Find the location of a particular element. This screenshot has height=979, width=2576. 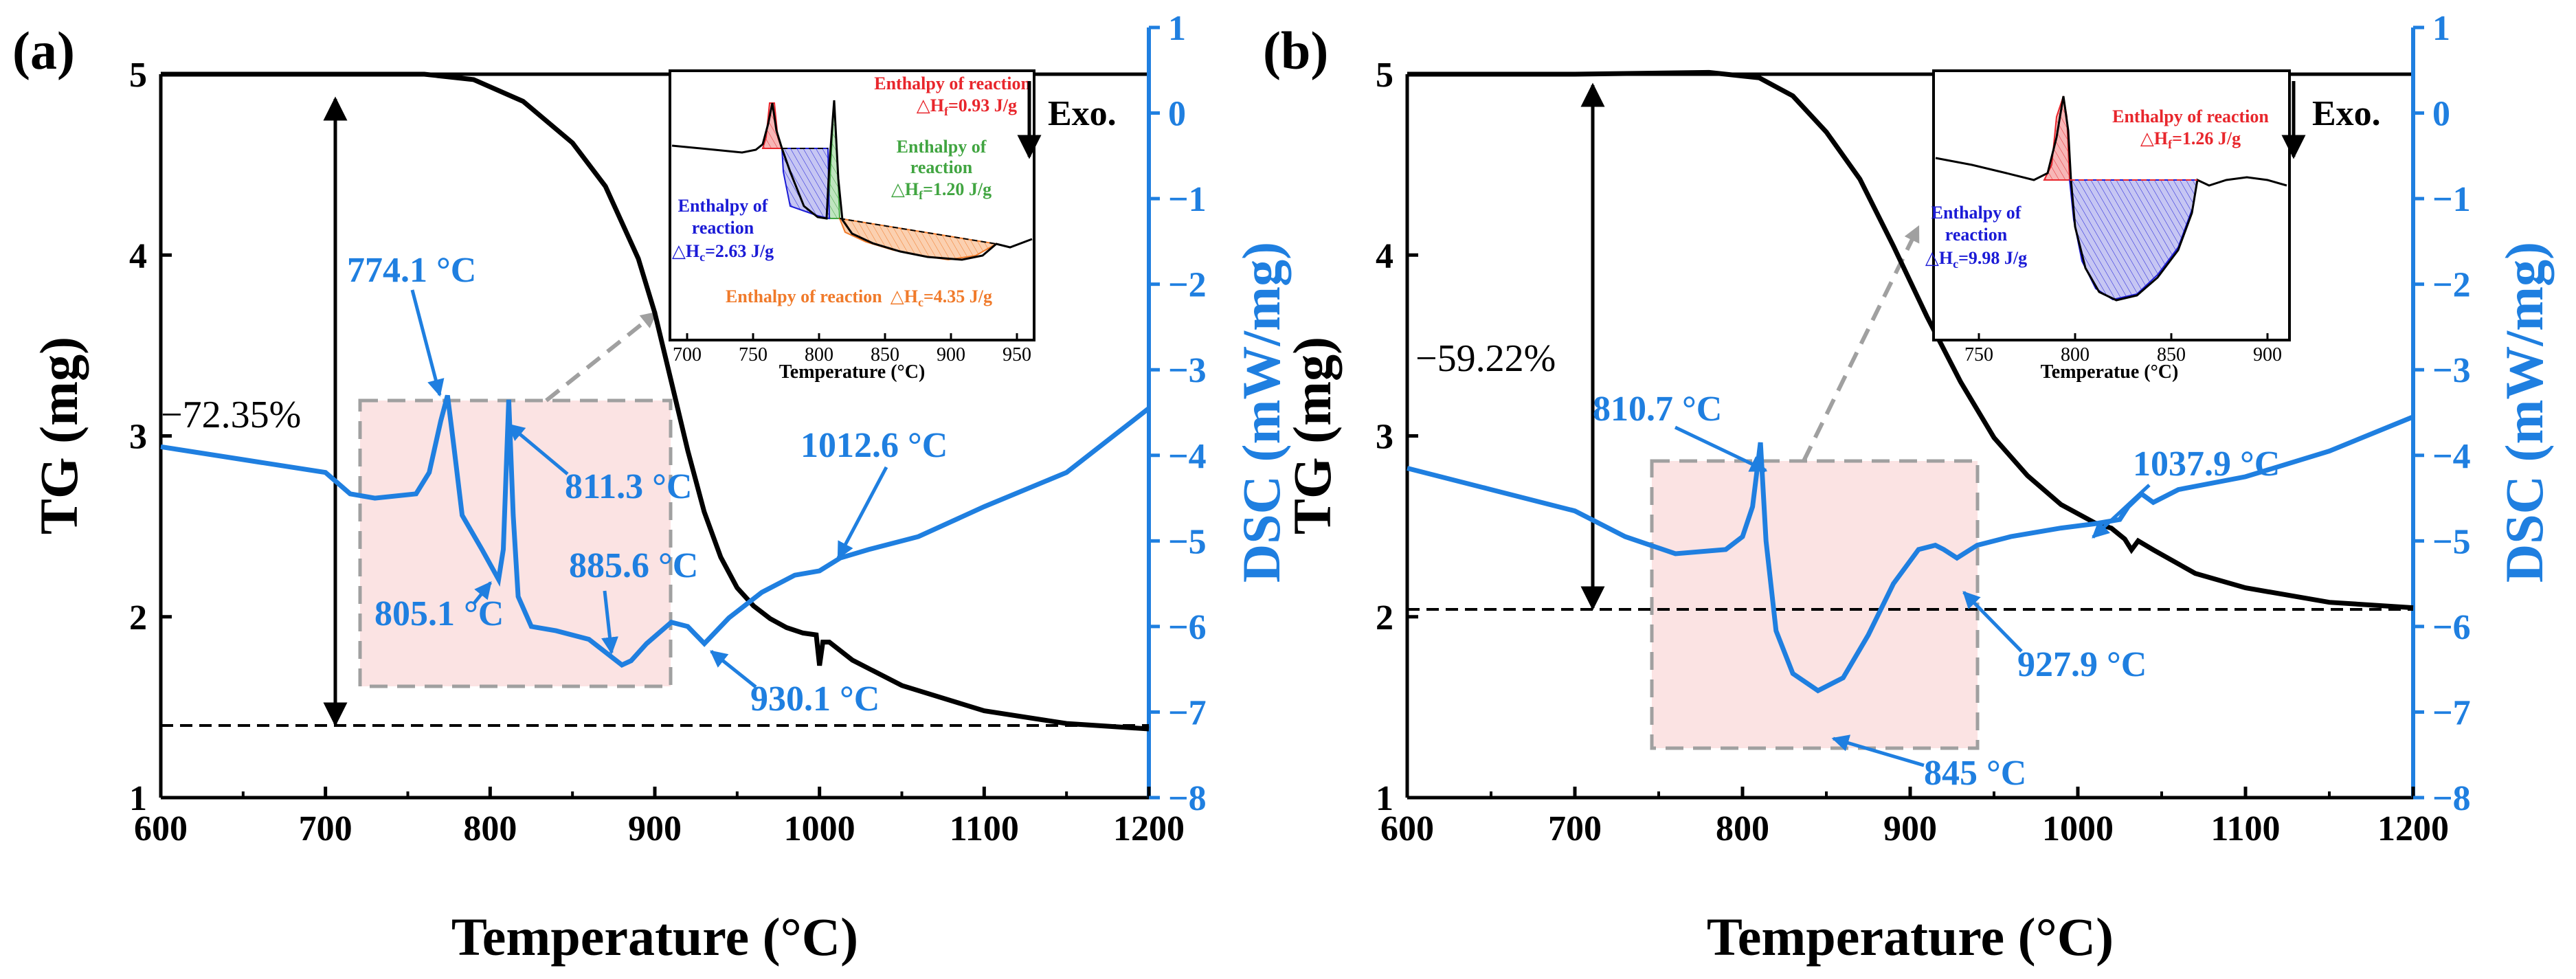

inset-c2-label: Enthalpy of reaction △Hc=4.35 J/g is located at coordinates (859, 297).